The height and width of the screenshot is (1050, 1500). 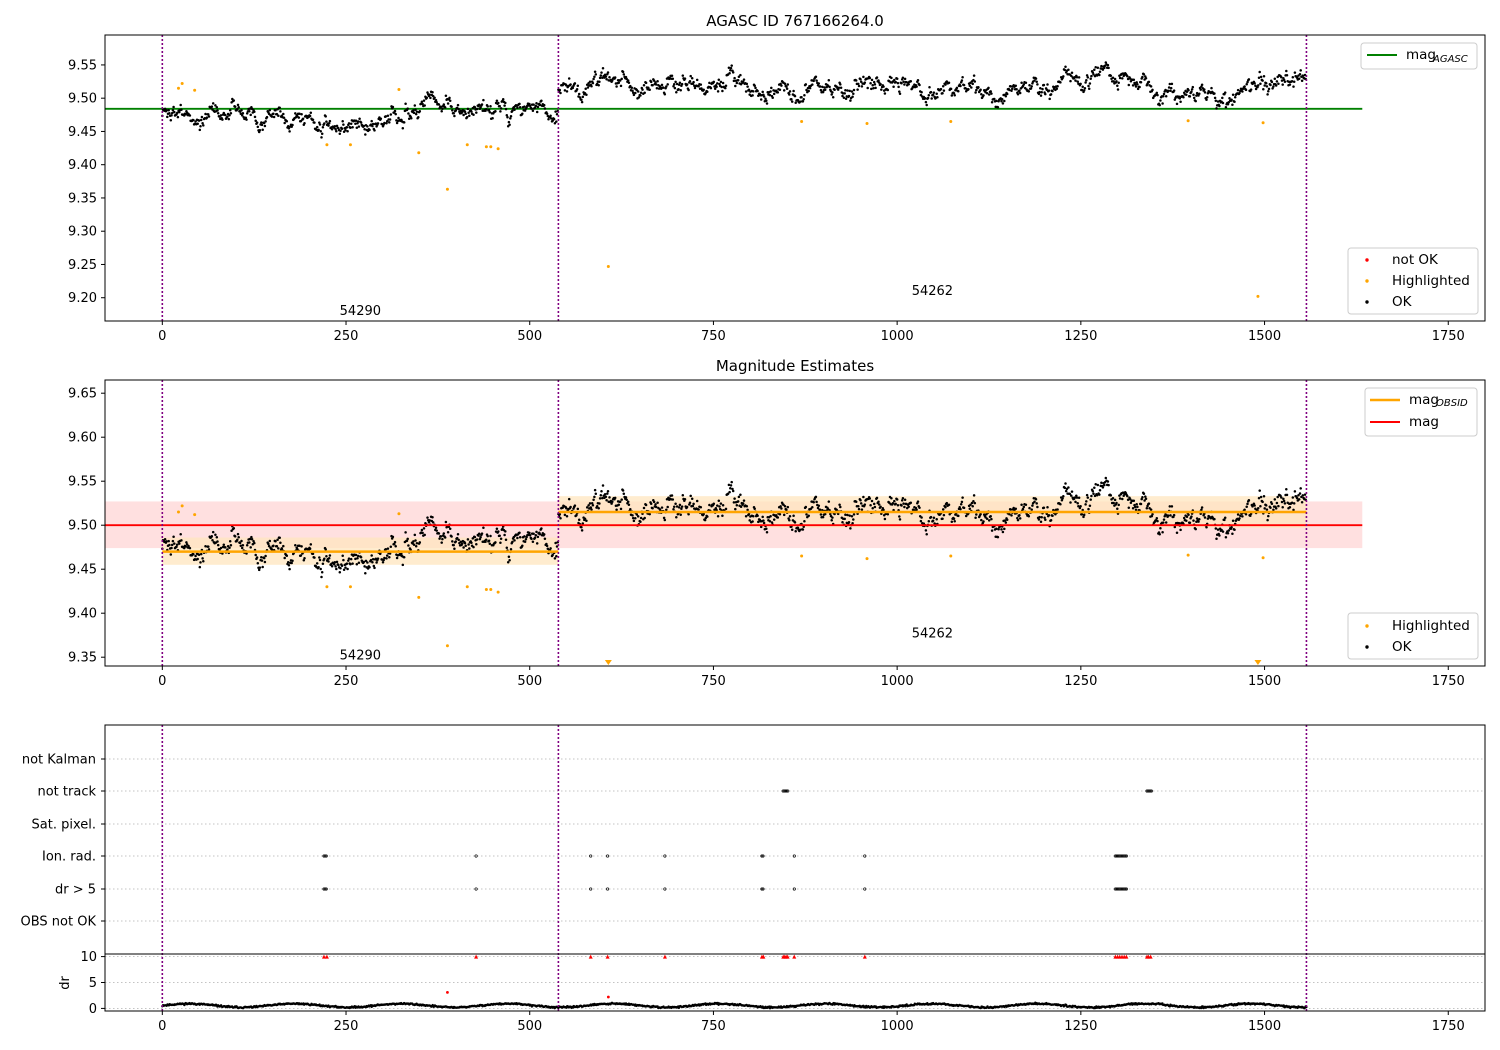 What do you see at coordinates (1367, 281) in the screenshot?
I see `legend-marker-highlighted` at bounding box center [1367, 281].